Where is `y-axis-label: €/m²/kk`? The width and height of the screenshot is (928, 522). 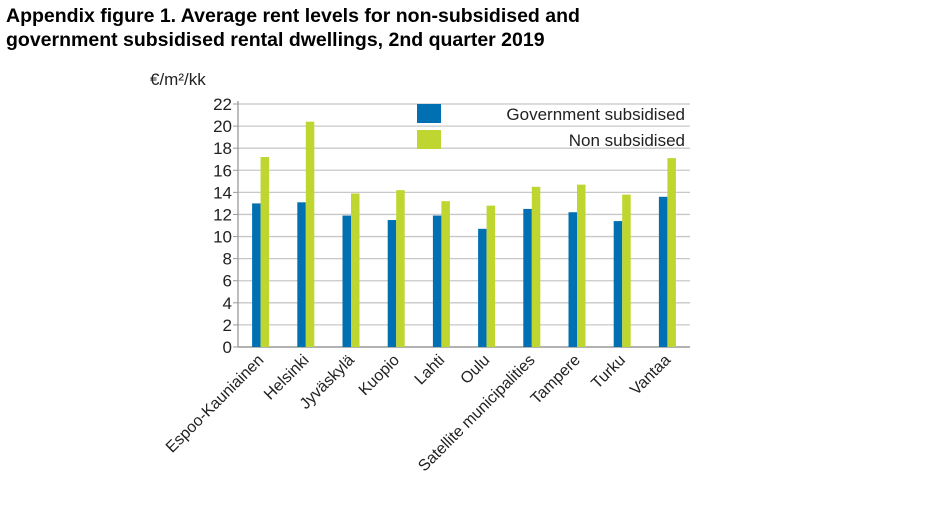 y-axis-label: €/m²/kk is located at coordinates (178, 79).